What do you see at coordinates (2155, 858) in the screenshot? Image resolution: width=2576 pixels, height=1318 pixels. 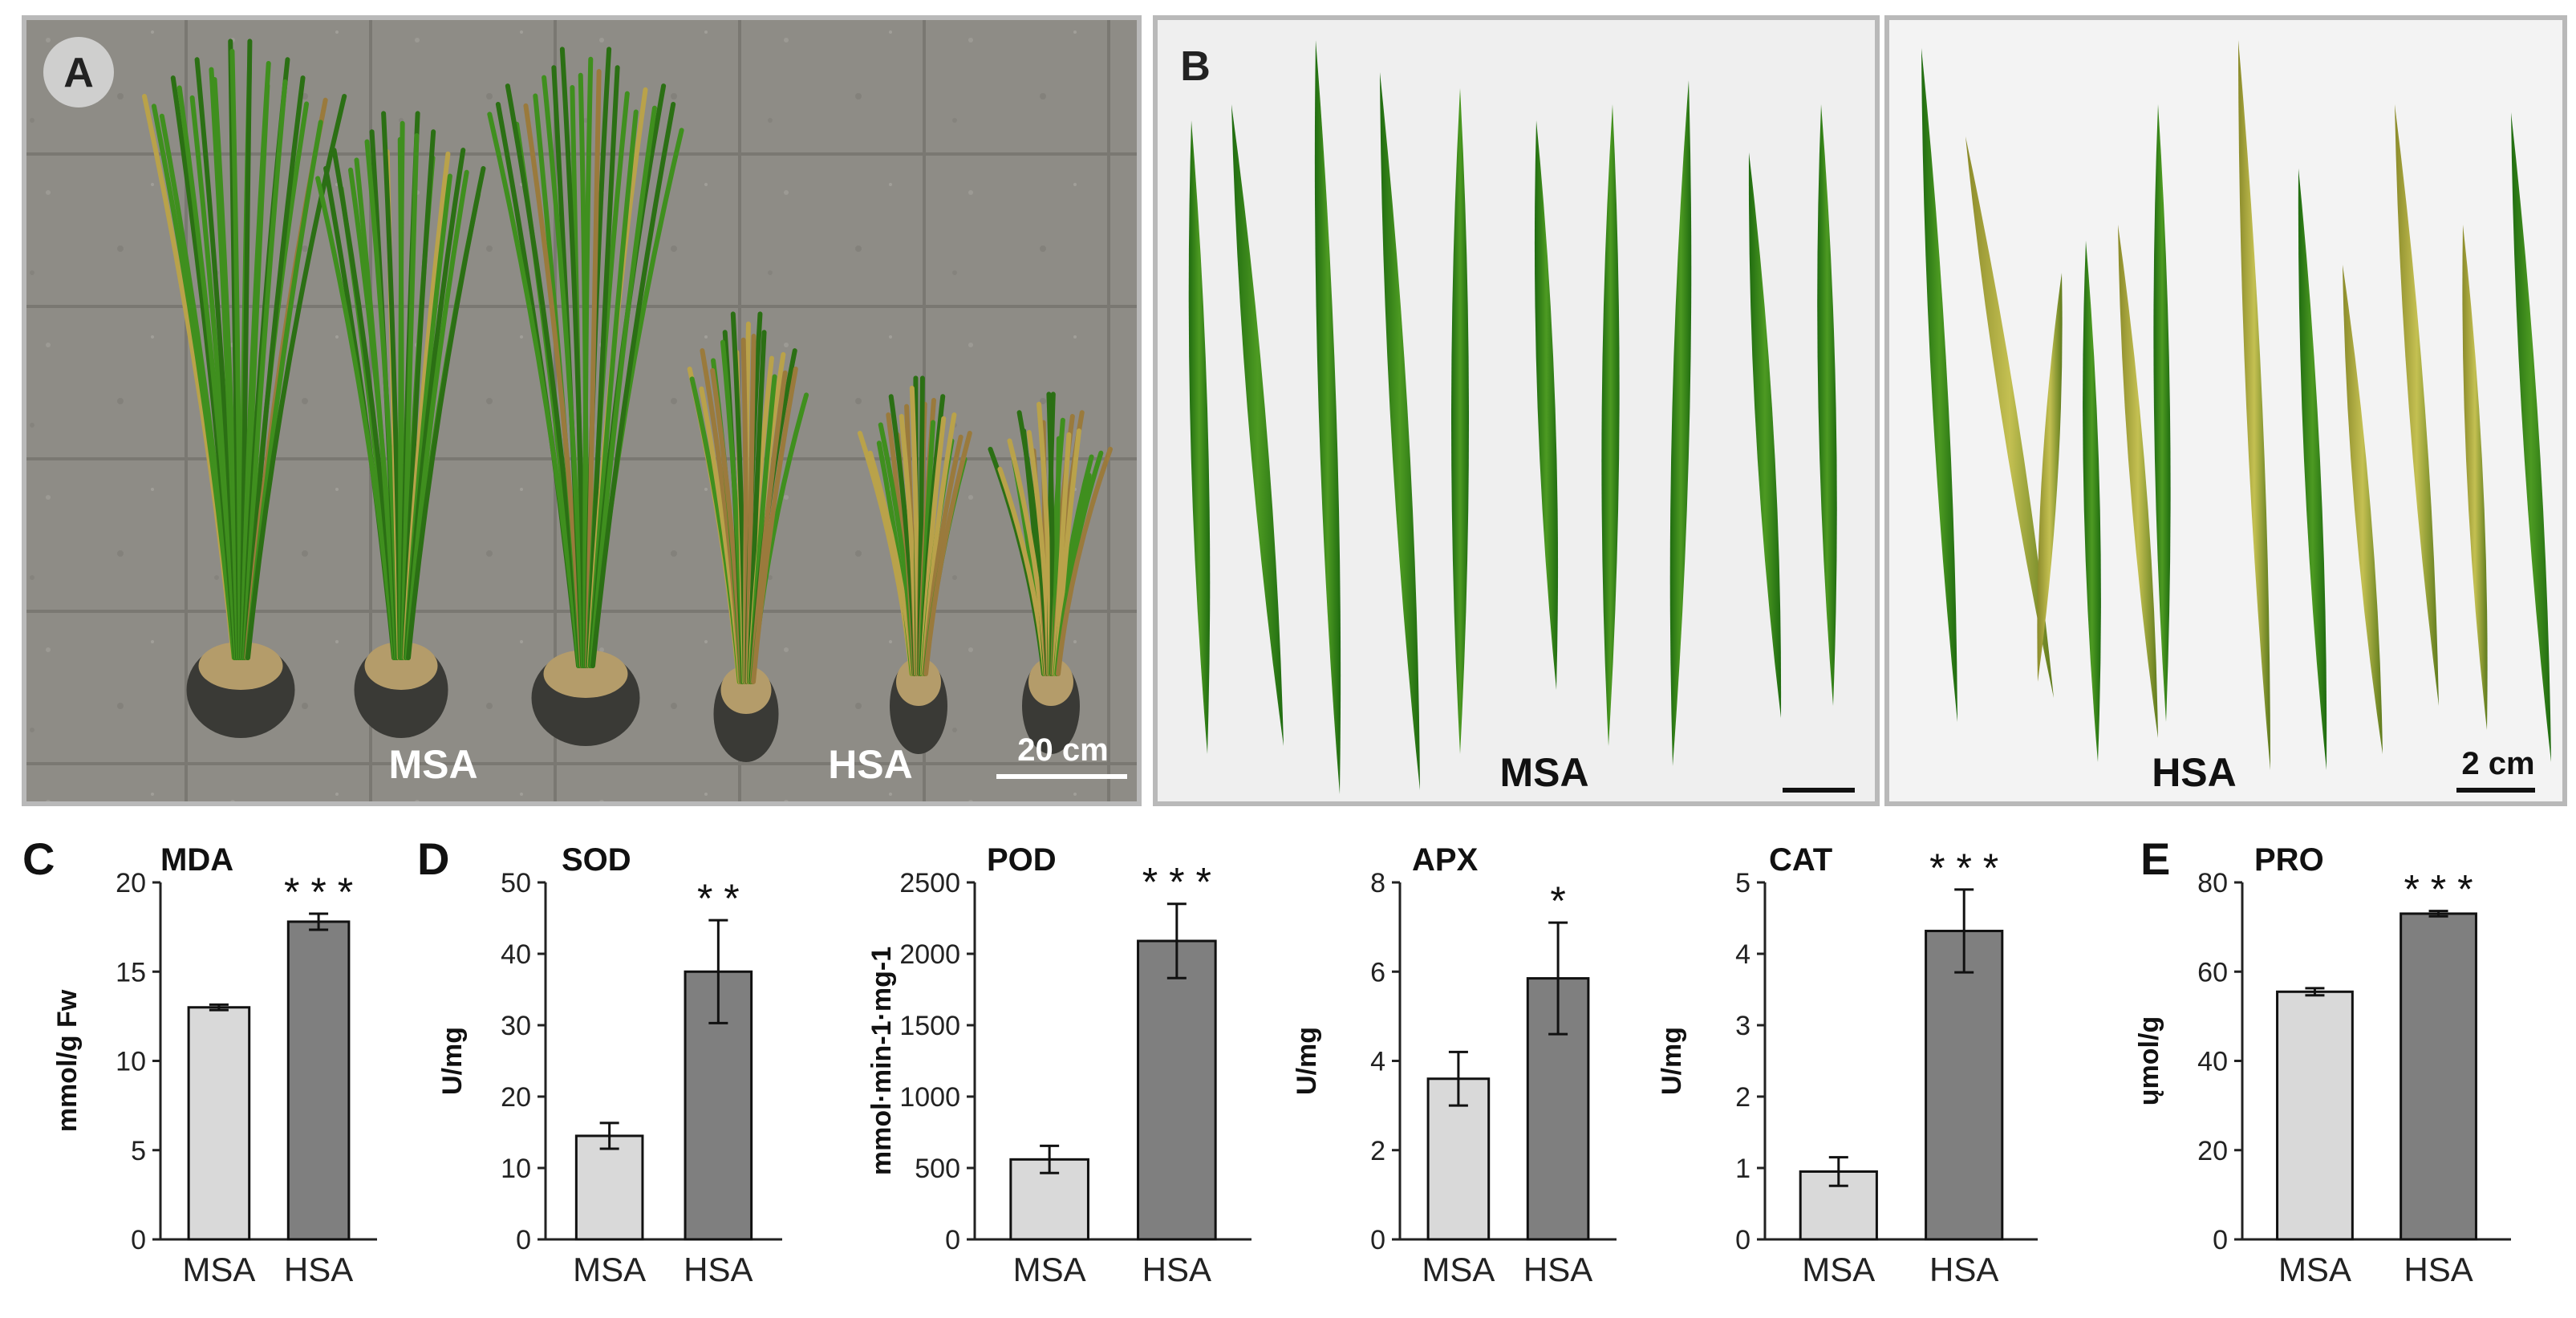 I see `panel-e-label: E` at bounding box center [2155, 858].